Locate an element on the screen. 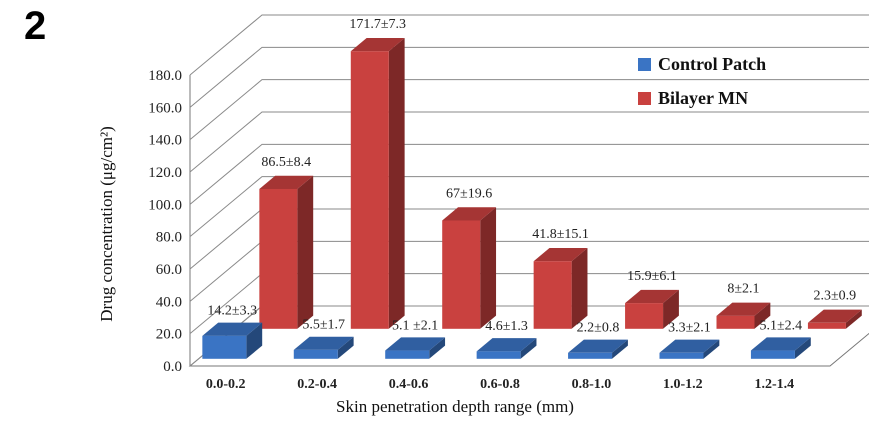 This screenshot has width=869, height=422. legend-item: Bilayer MN is located at coordinates (693, 98).